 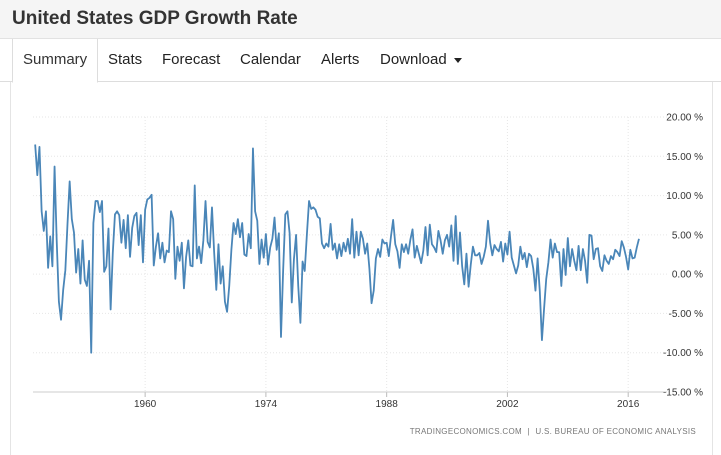 I want to click on tab-alerts: Alerts, so click(x=340, y=59).